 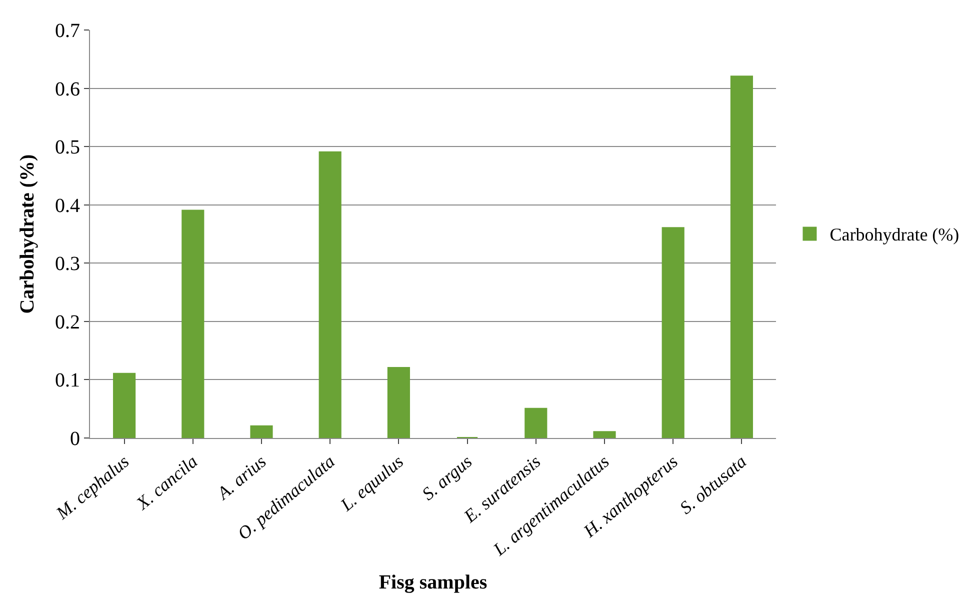 I want to click on x-axis-title: Fisg samples, so click(x=433, y=582).